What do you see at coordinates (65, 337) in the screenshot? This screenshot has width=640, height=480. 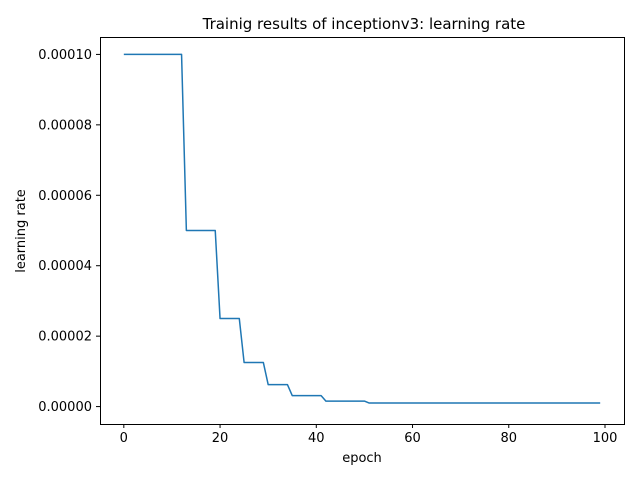 I see `y-tick-label: 0.00002` at bounding box center [65, 337].